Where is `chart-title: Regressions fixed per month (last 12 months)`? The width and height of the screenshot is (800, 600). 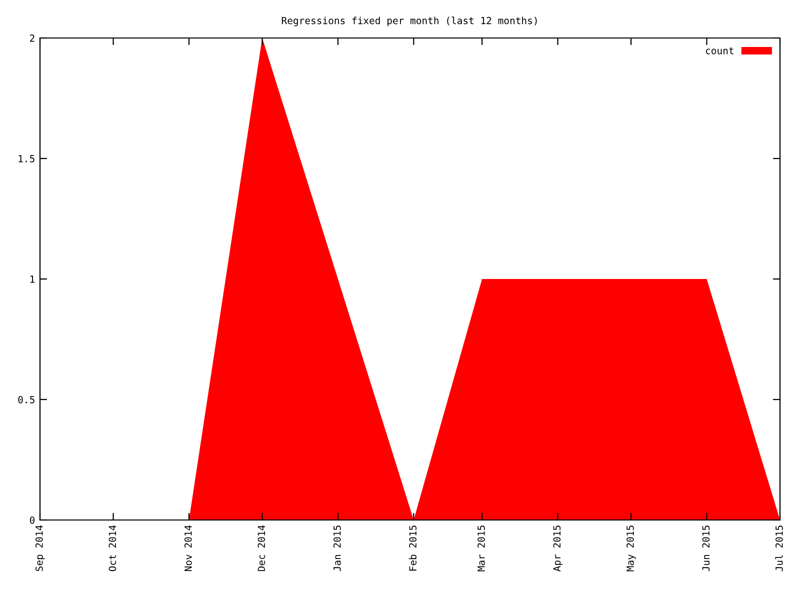 chart-title: Regressions fixed per month (last 12 months) is located at coordinates (409, 21).